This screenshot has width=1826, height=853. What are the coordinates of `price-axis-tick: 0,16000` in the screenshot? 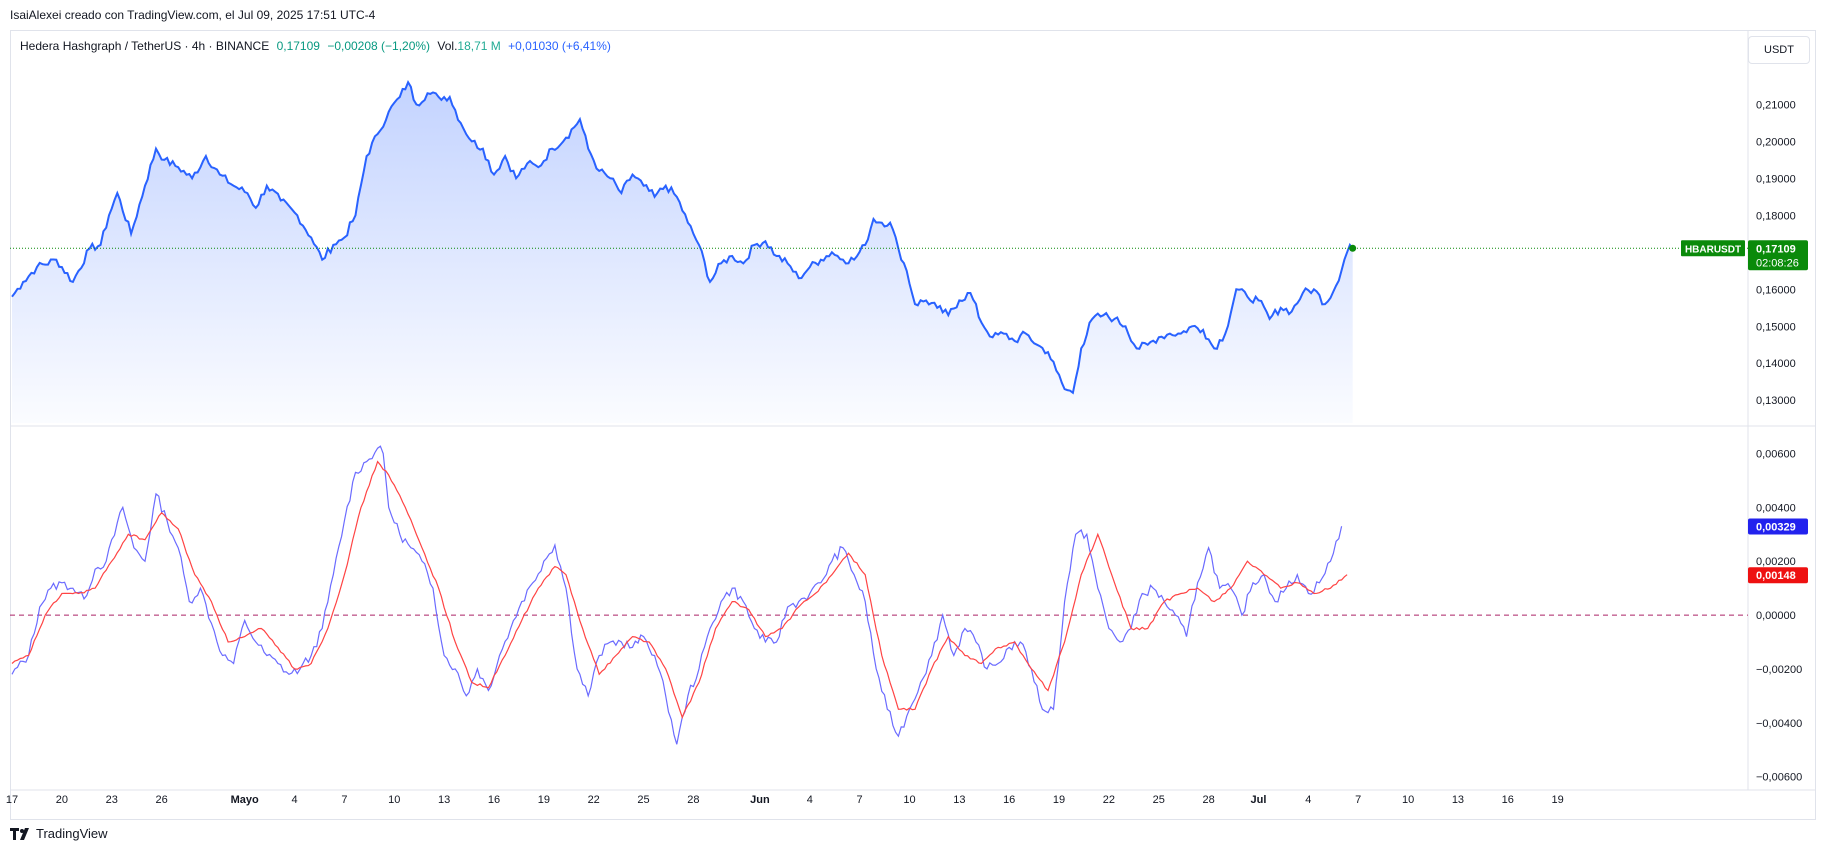 It's located at (1776, 290).